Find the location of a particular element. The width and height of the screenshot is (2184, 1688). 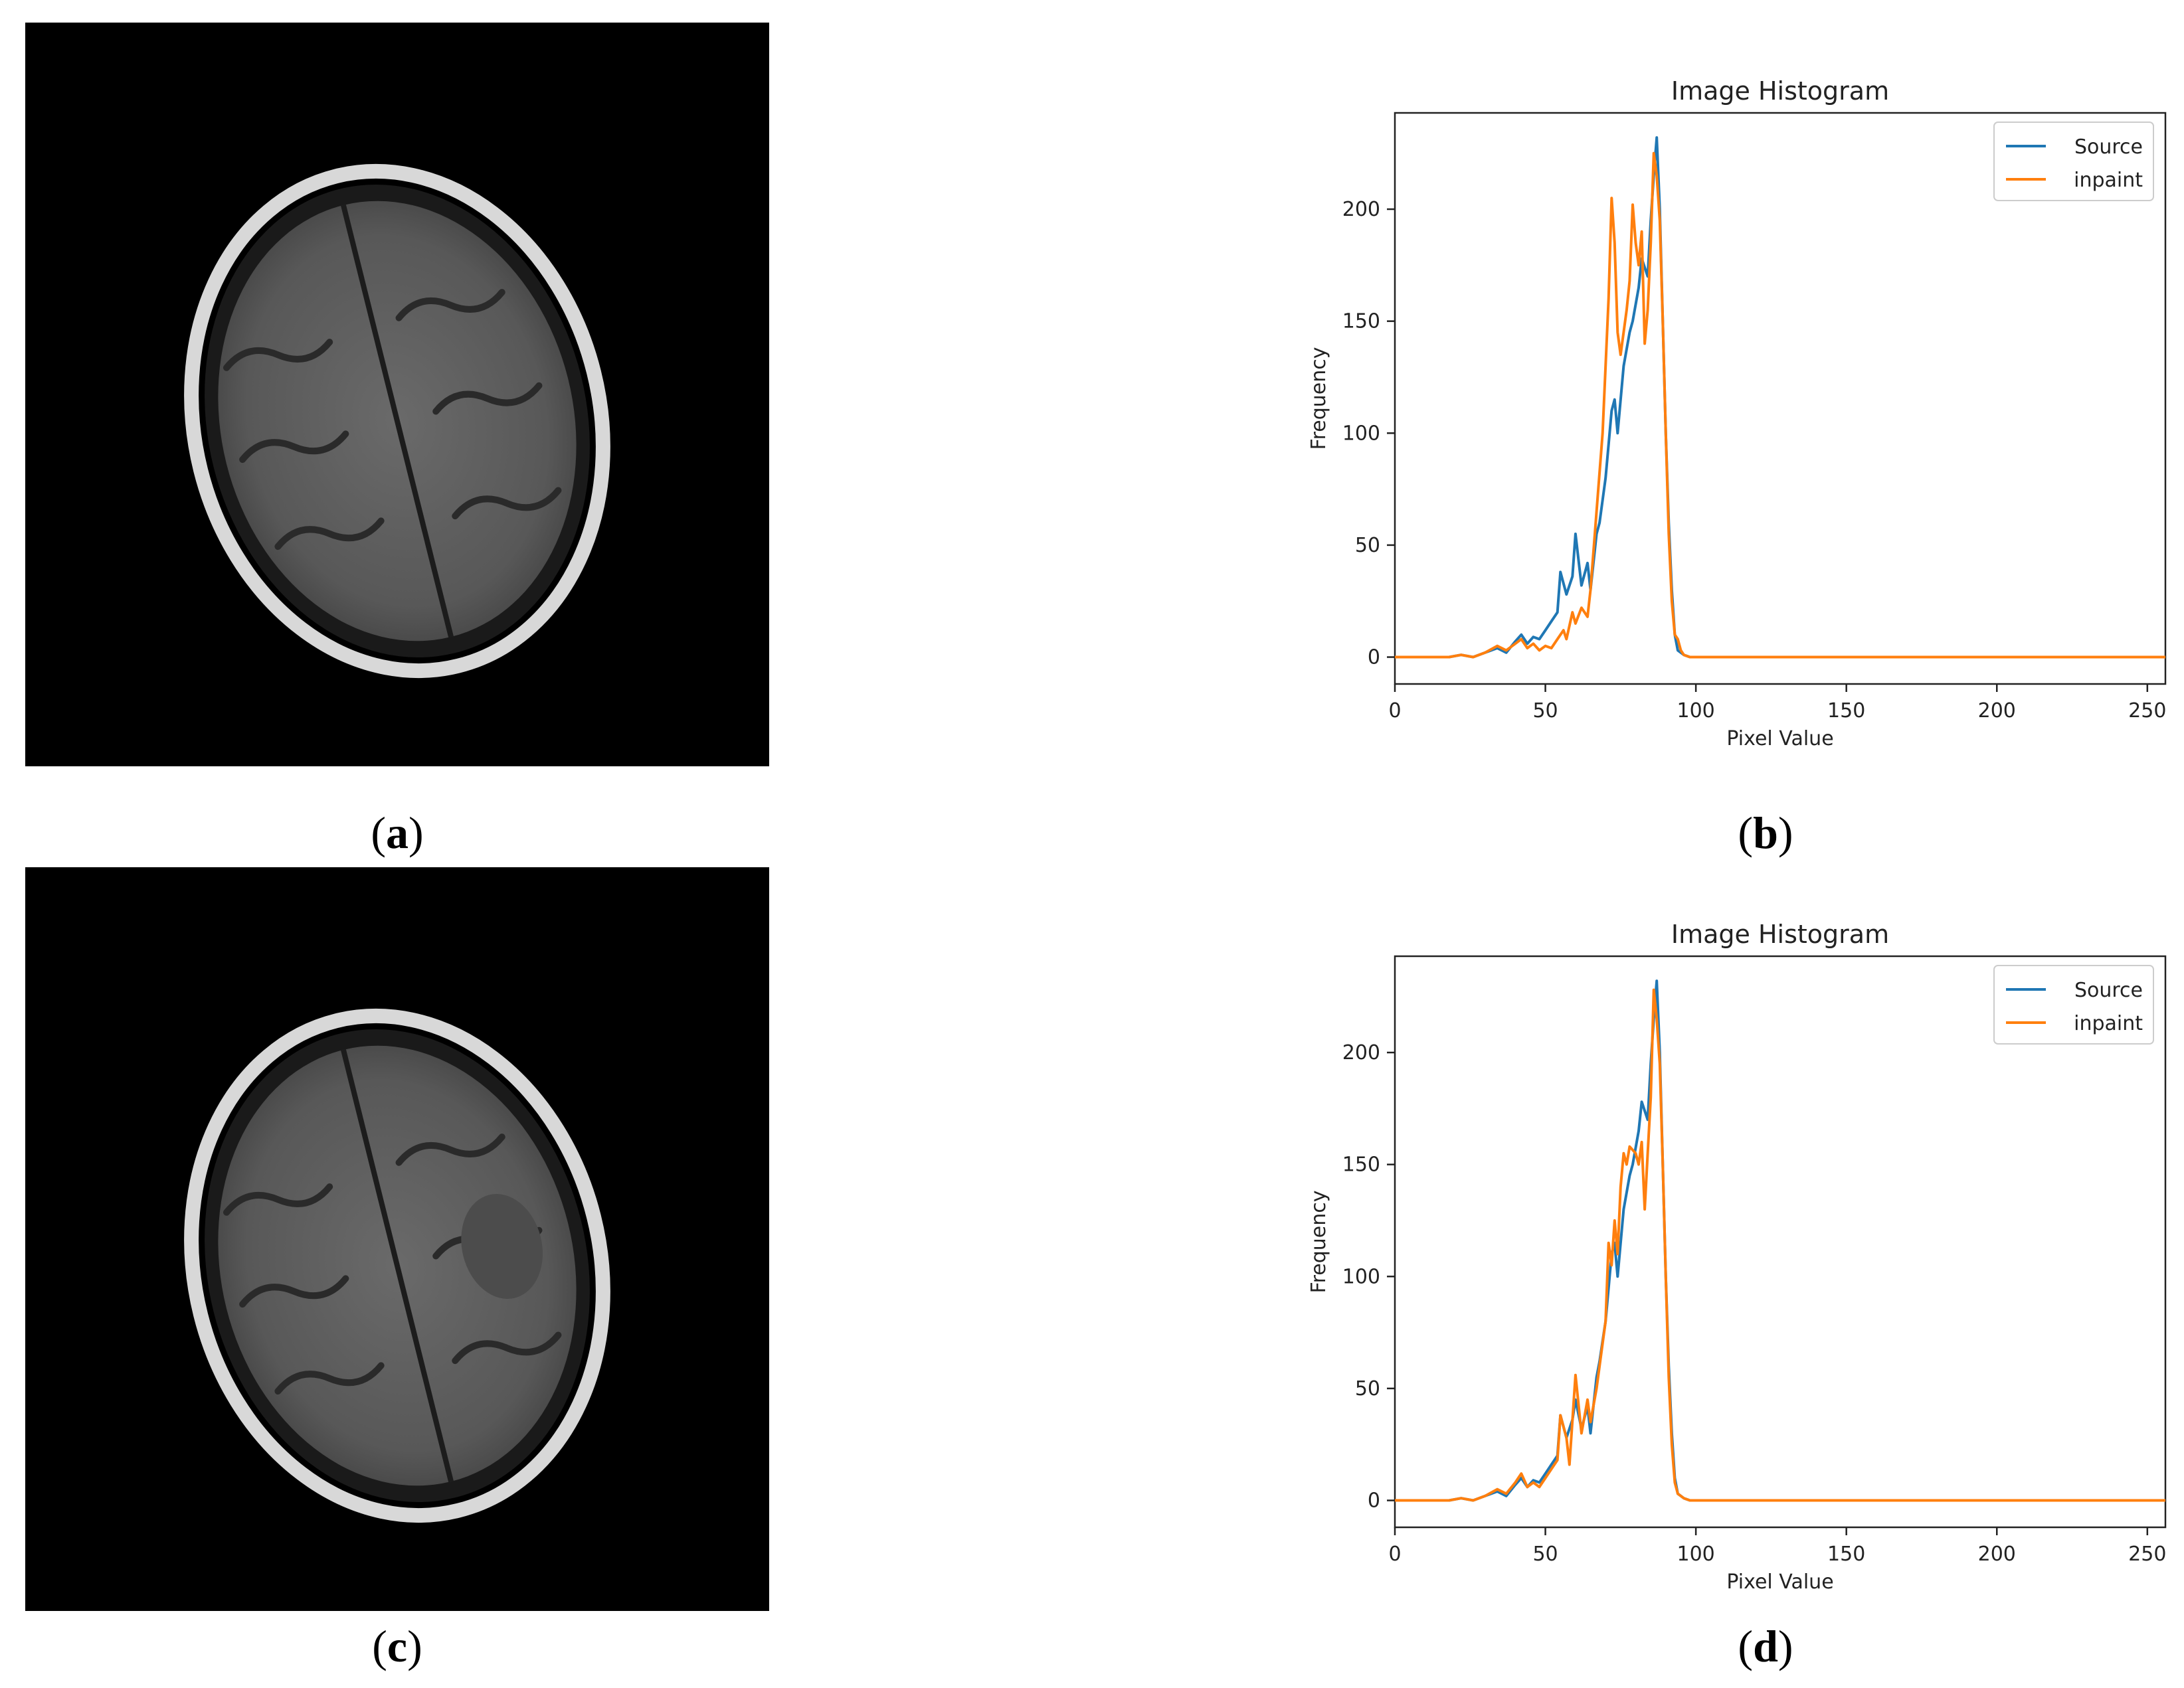

mri-image-a is located at coordinates (397, 394).